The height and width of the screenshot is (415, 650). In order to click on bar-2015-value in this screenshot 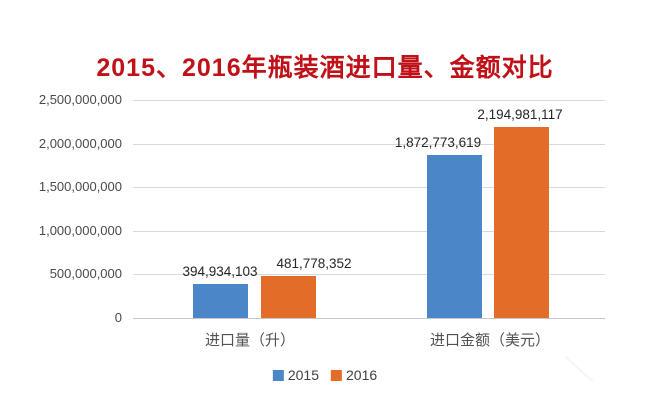, I will do `click(454, 236)`.